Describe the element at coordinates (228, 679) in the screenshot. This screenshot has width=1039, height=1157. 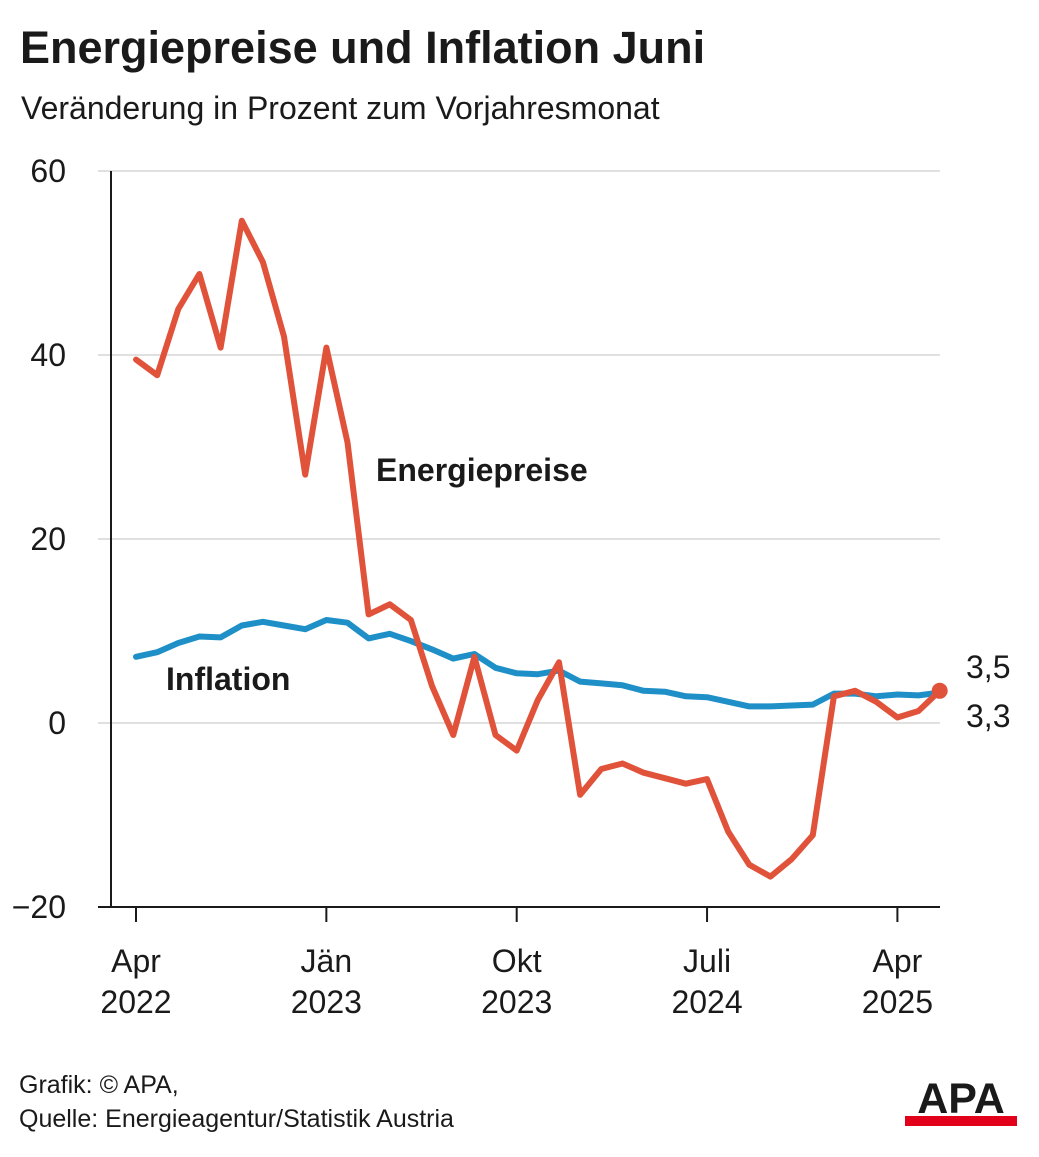
I see `inflation-label: Inflation` at that location.